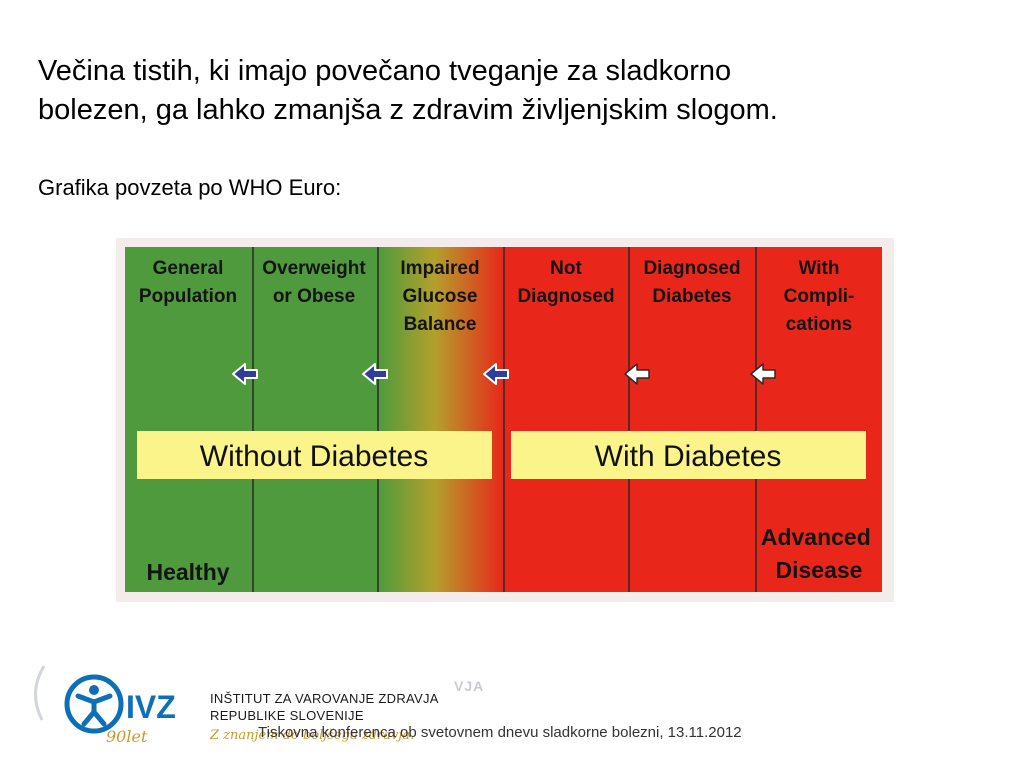  Describe the element at coordinates (314, 296) in the screenshot. I see `stage-label-line: or Obese` at that location.